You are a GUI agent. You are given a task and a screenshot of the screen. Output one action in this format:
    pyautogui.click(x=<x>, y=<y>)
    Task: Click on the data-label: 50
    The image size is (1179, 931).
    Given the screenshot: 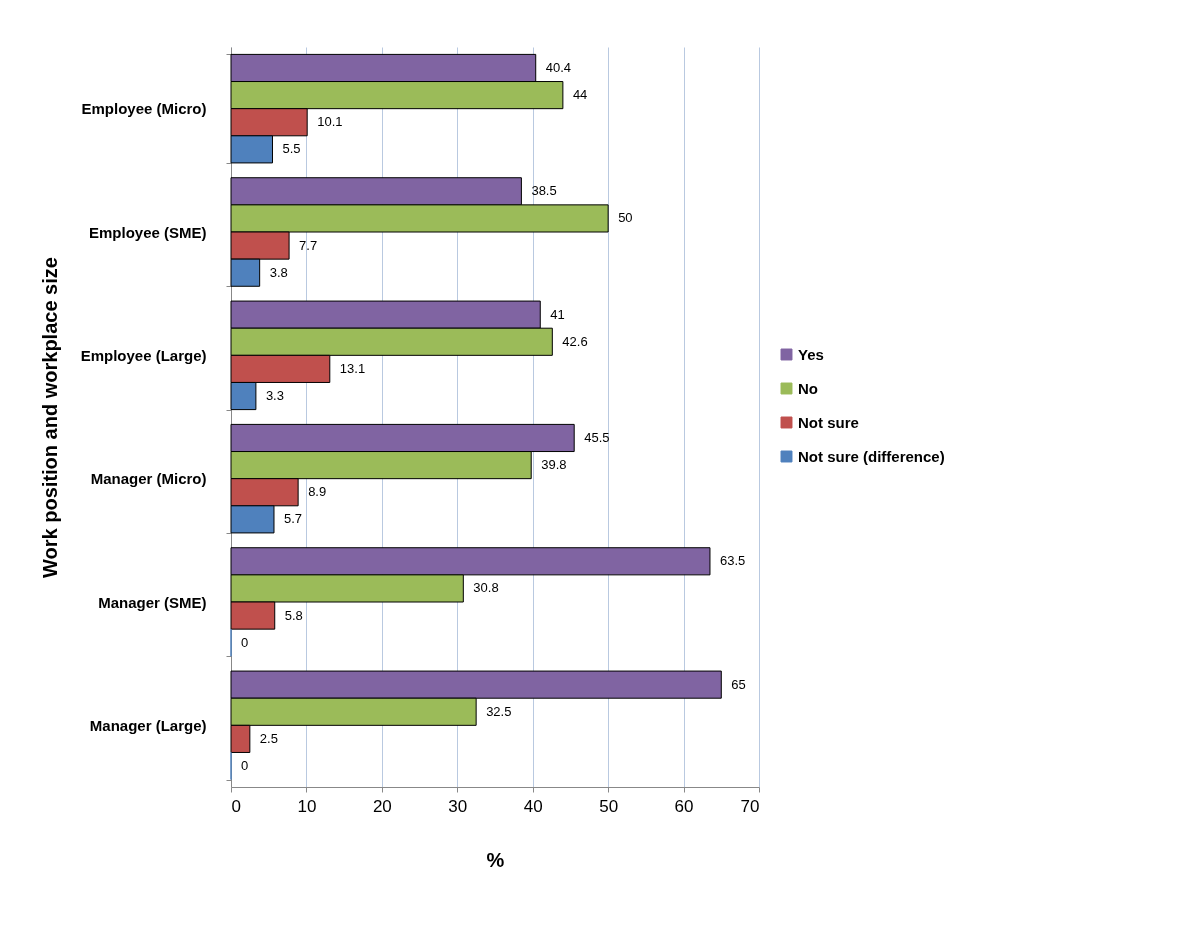 What is the action you would take?
    pyautogui.click(x=625, y=218)
    